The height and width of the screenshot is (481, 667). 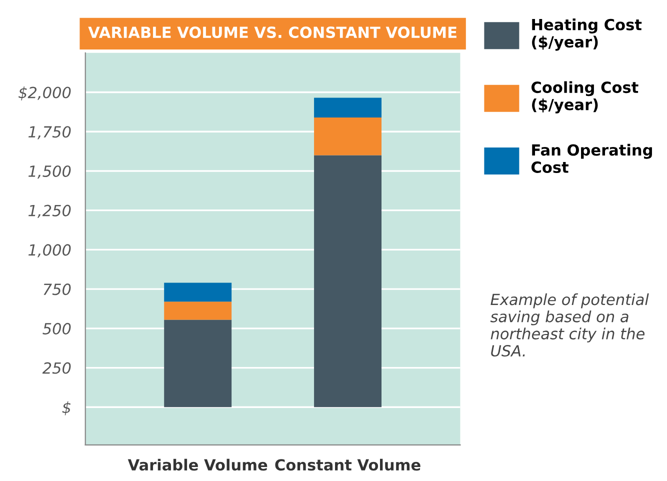 I want to click on text: Example of potential saving based on a northeast city in the USA., so click(x=569, y=325).